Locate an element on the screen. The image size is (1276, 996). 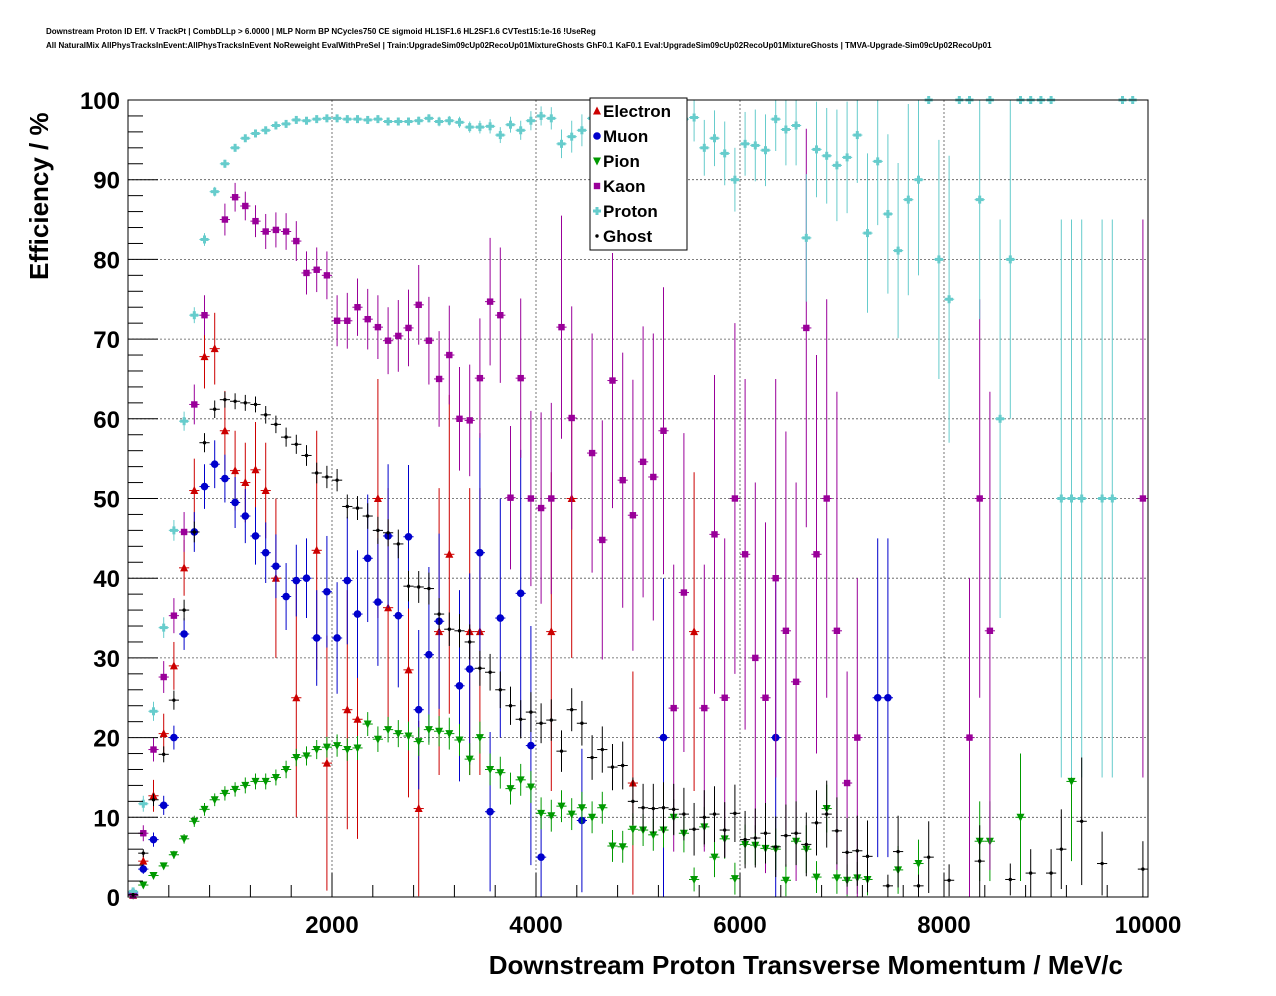
x-tick-label: 8000 is located at coordinates (943, 925).